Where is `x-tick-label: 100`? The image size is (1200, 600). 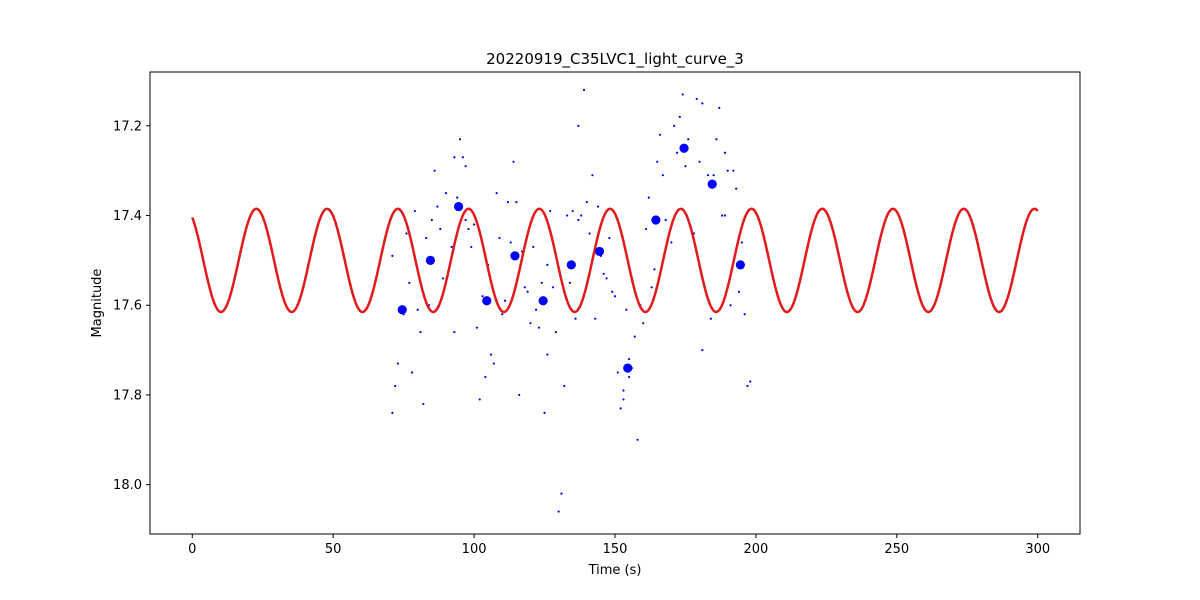
x-tick-label: 100 is located at coordinates (474, 549).